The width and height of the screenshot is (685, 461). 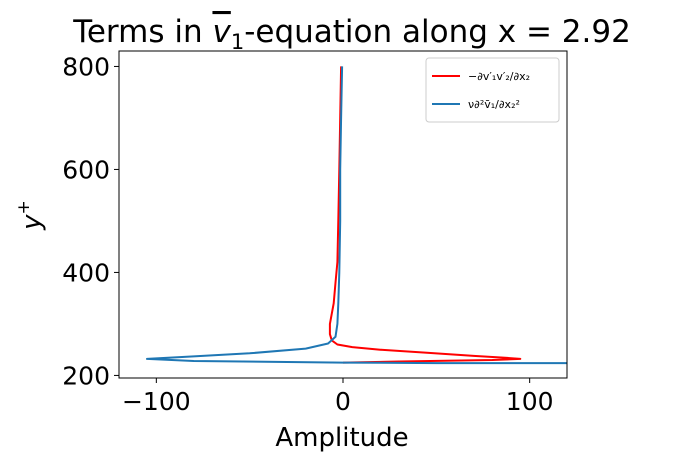 I want to click on y-tick-label: 600, so click(x=86, y=169).